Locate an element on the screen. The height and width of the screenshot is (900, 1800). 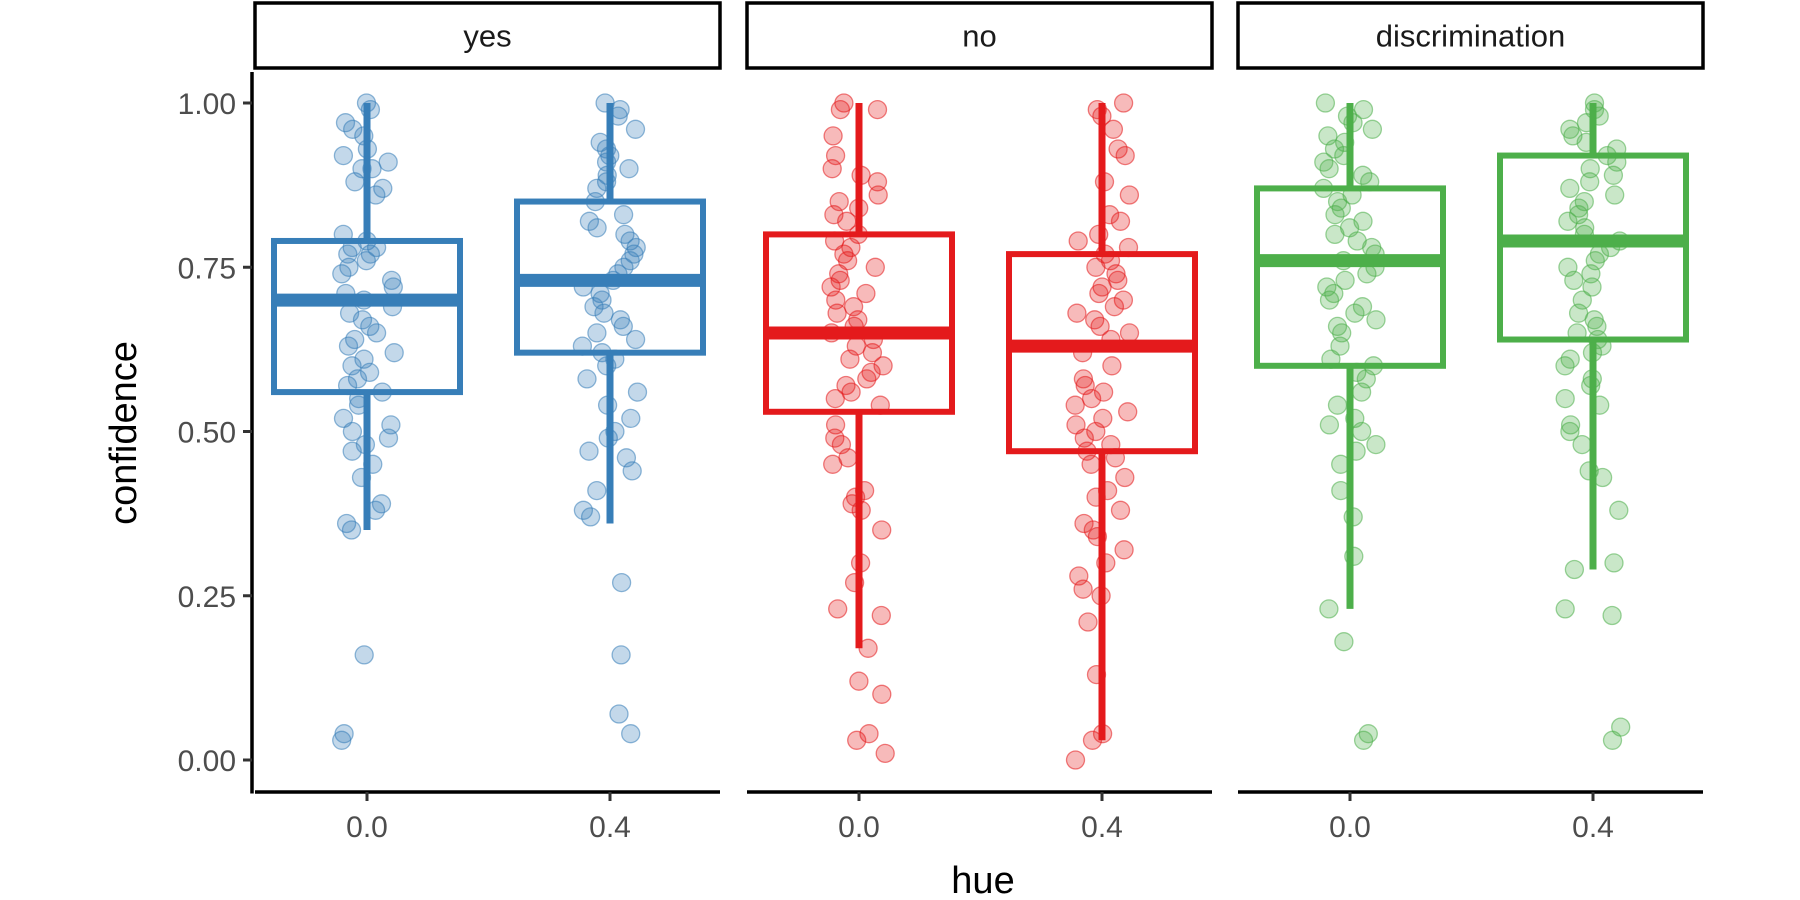
facet-strips: yes no discrimination is located at coordinates (979, 35).